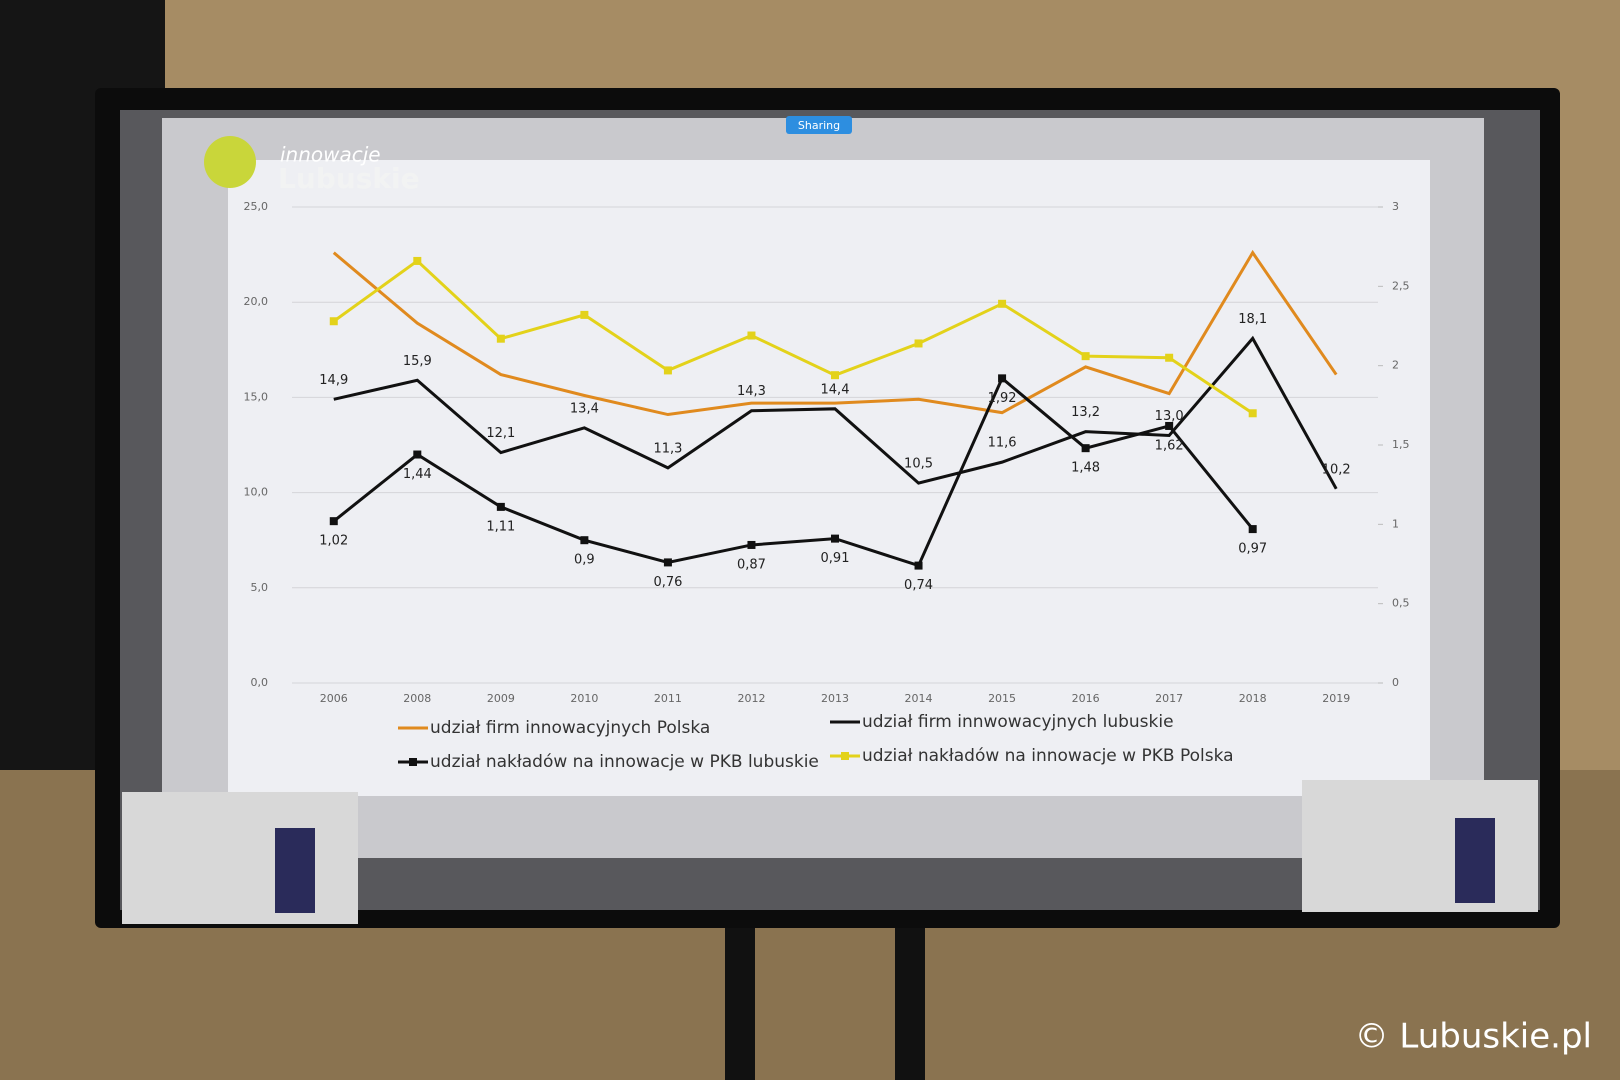 The height and width of the screenshot is (1084, 1620). I want to click on legend-label: udział firm innowacyjnych Polska, so click(570, 728).